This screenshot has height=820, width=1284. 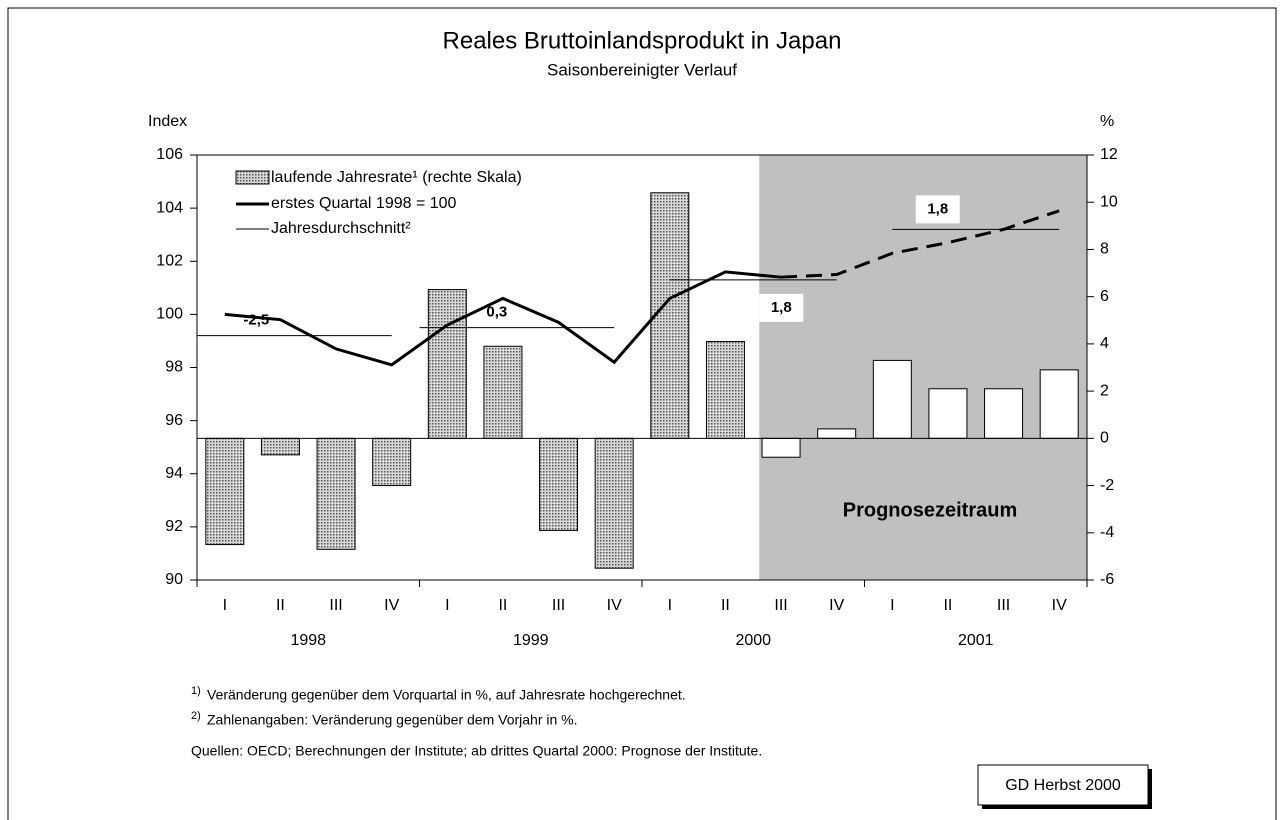 What do you see at coordinates (174, 473) in the screenshot?
I see `y-tick-label: 94` at bounding box center [174, 473].